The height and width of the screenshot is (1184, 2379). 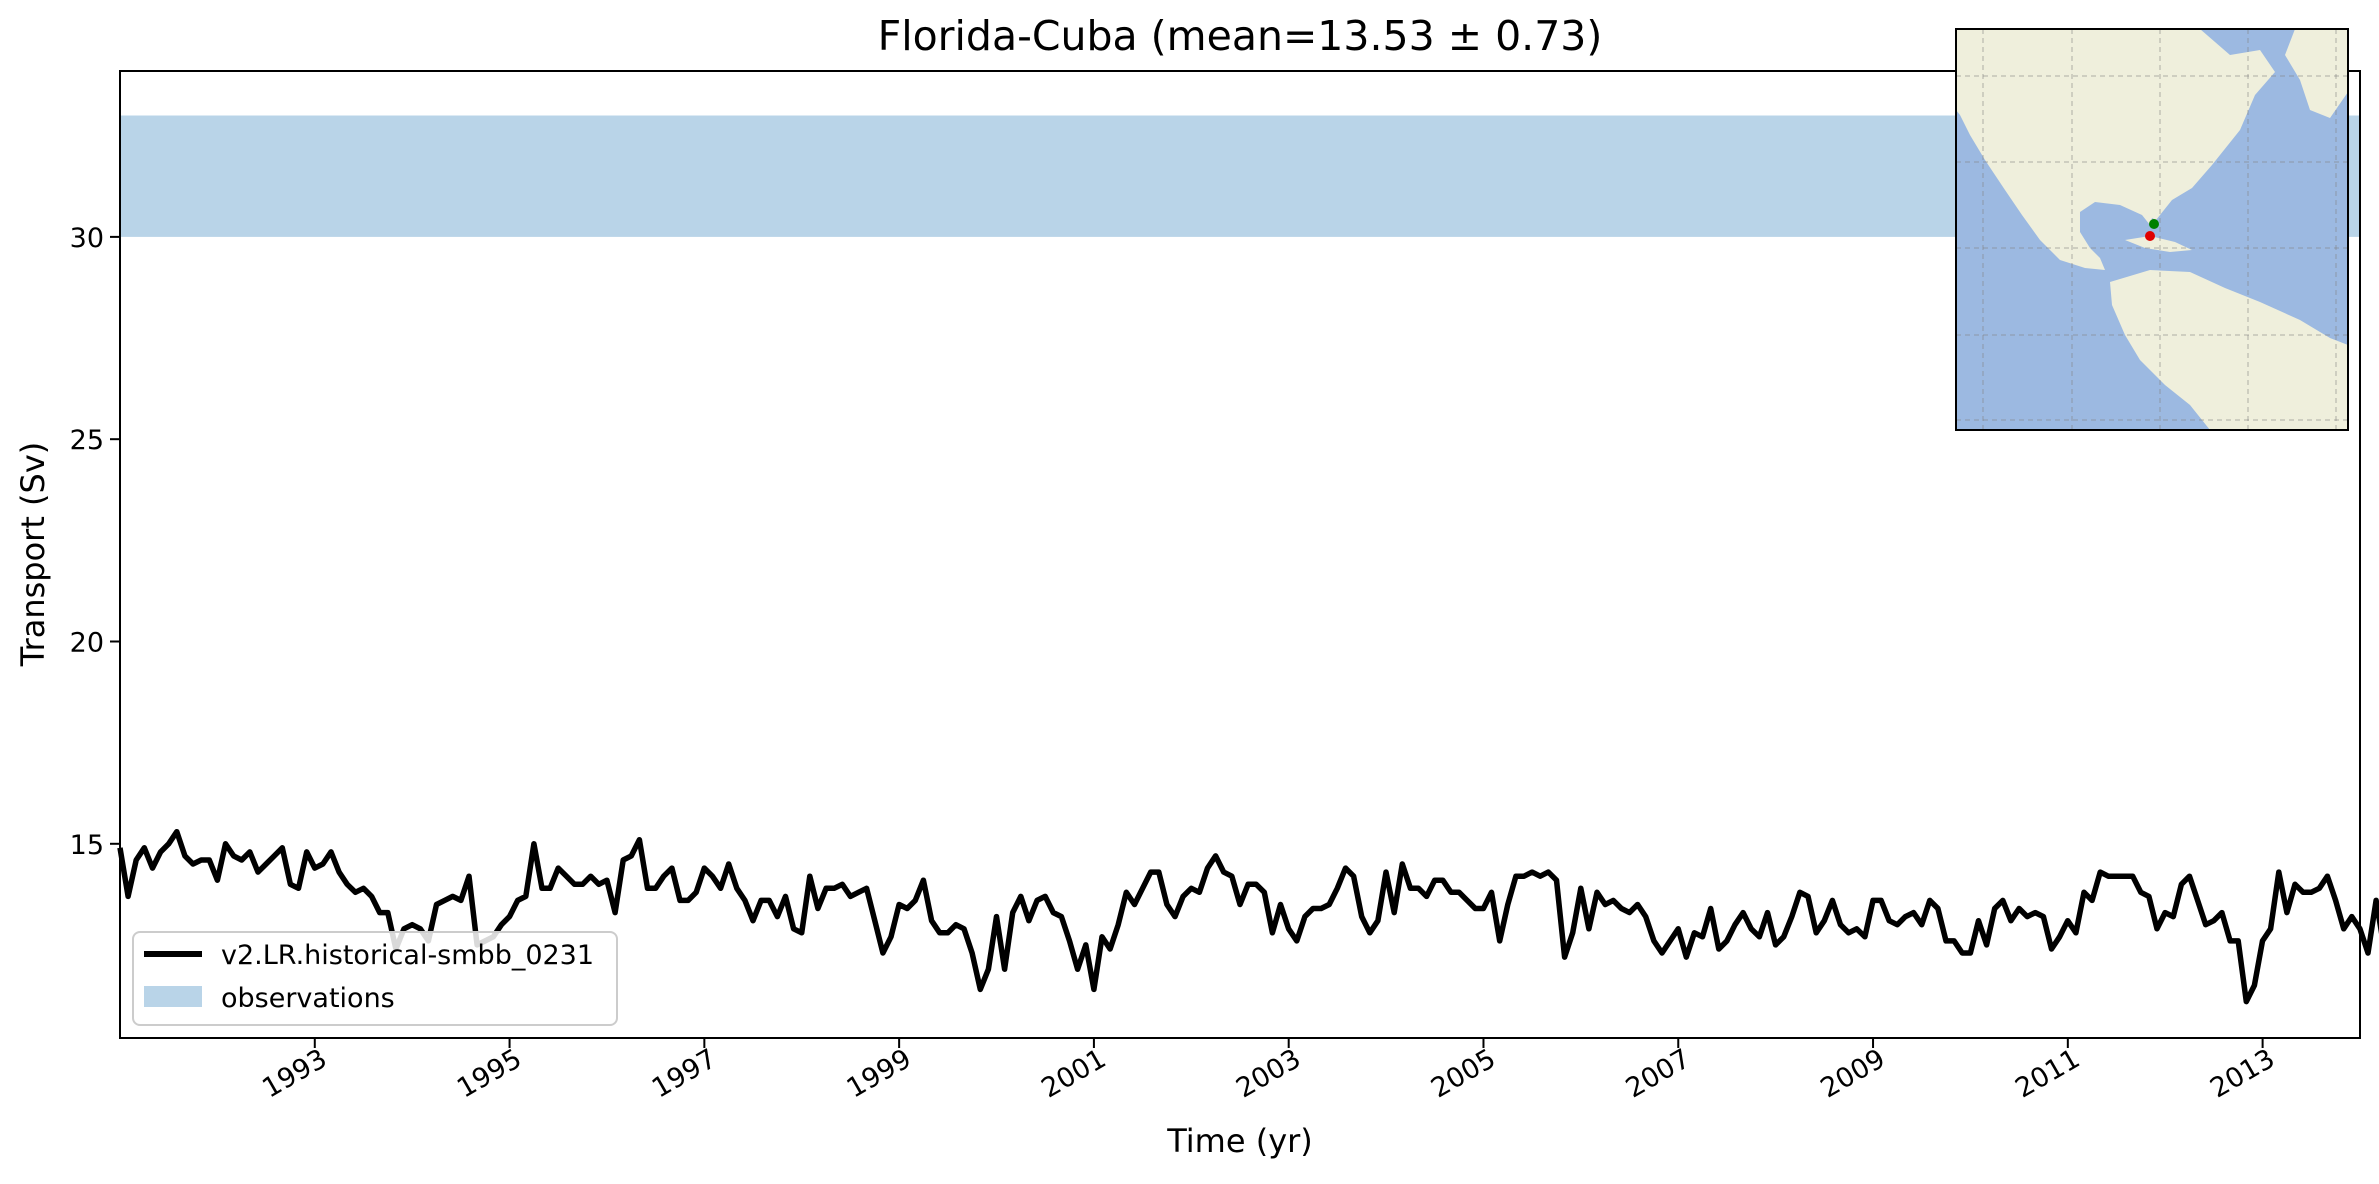 What do you see at coordinates (1463, 1073) in the screenshot?
I see `x-tick-label: 2005` at bounding box center [1463, 1073].